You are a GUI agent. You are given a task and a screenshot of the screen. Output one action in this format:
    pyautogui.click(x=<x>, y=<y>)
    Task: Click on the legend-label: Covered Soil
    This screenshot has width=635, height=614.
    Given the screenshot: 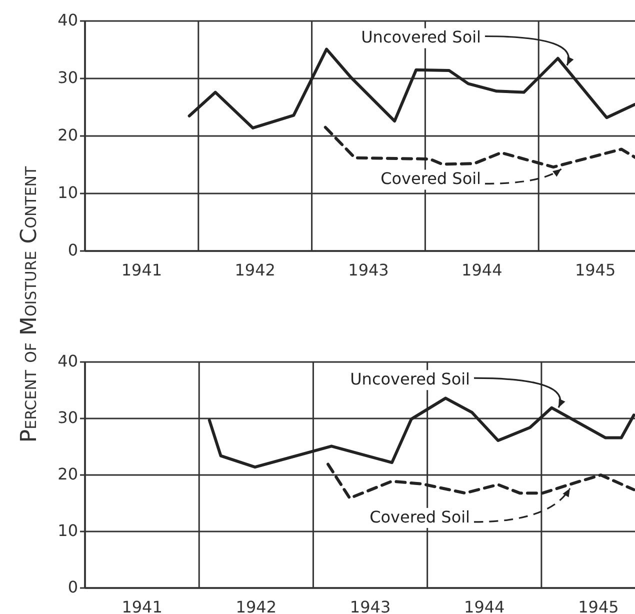 What is the action you would take?
    pyautogui.click(x=430, y=178)
    